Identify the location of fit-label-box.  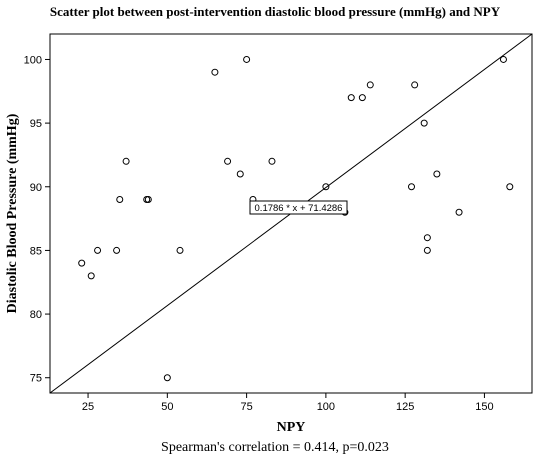
(298, 207).